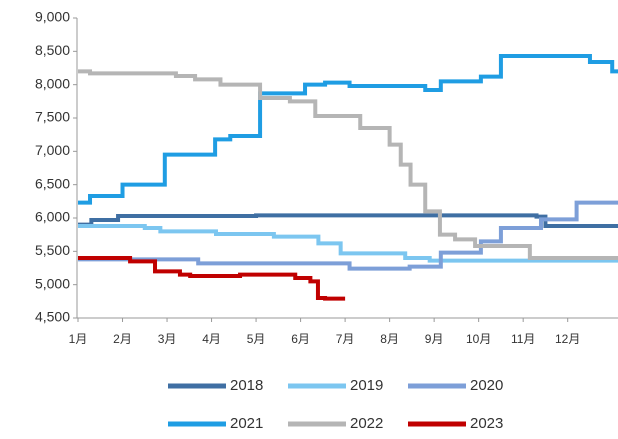 This screenshot has width=618, height=439. I want to click on x-tick-label: 7月, so click(345, 339).